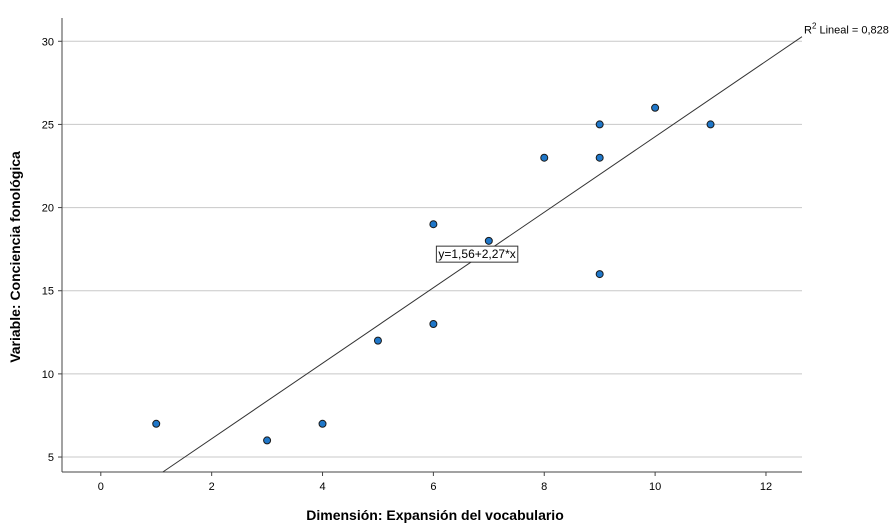 Image resolution: width=891 pixels, height=526 pixels. Describe the element at coordinates (101, 487) in the screenshot. I see `xtick-label-0: 0` at that location.